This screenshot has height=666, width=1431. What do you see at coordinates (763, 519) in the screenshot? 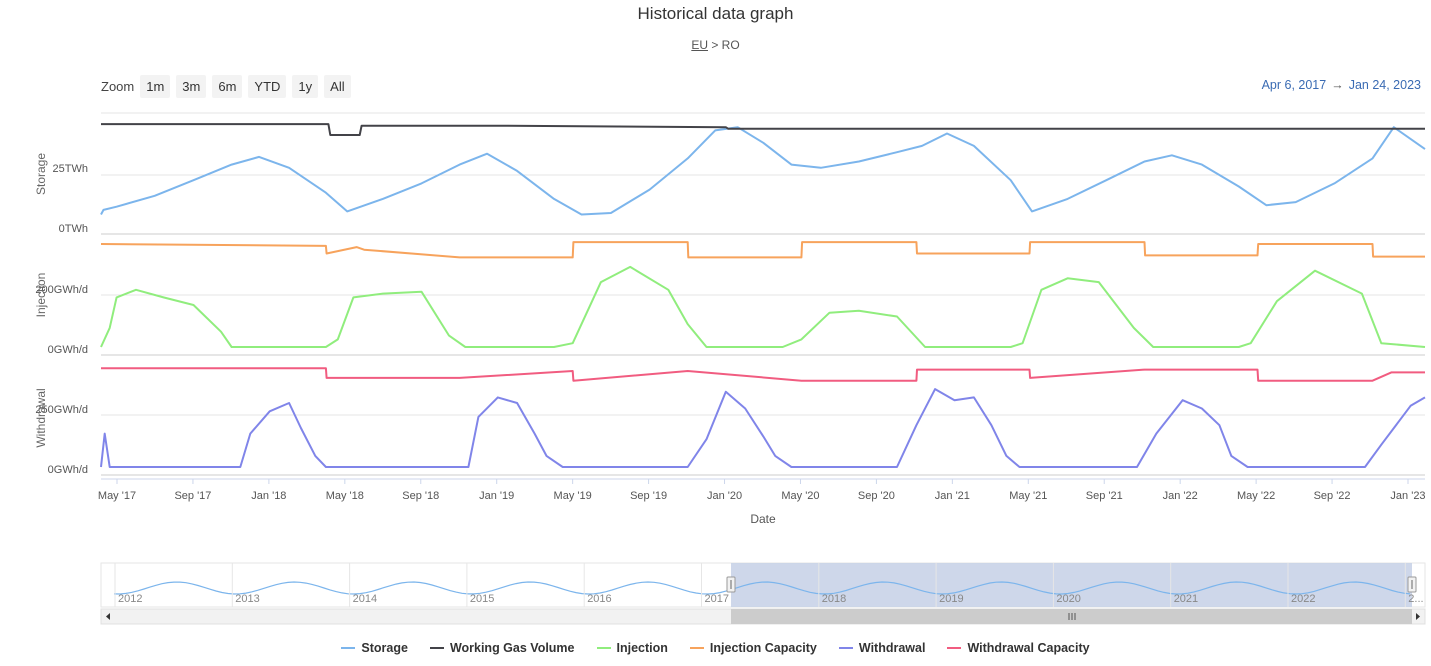
I see `x-axis-title: Date` at bounding box center [763, 519].